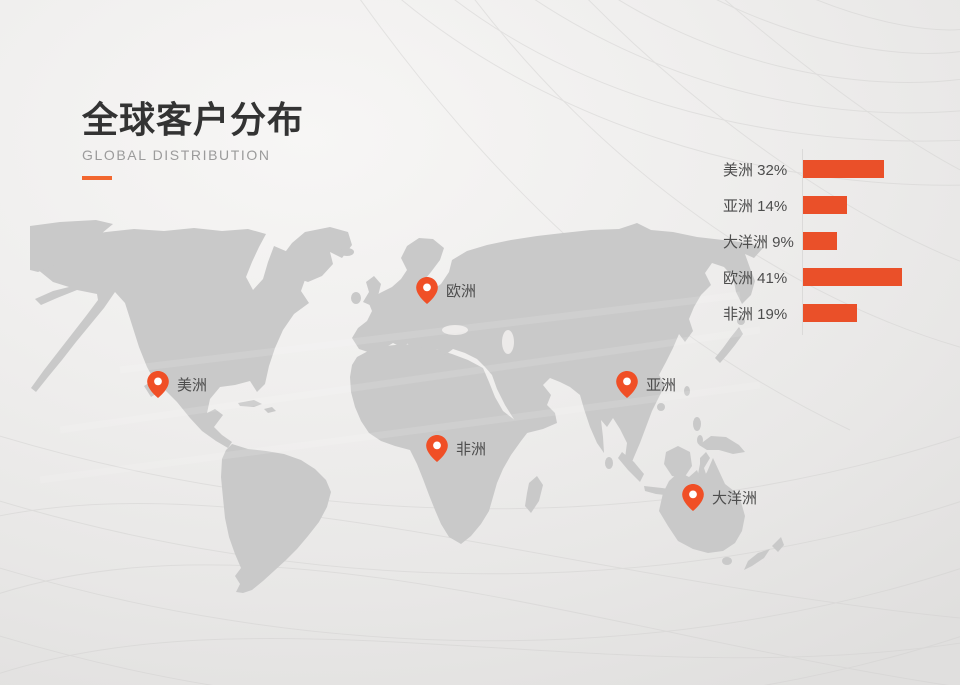 This screenshot has height=685, width=960. I want to click on map-pin-europe: 欧洲, so click(446, 290).